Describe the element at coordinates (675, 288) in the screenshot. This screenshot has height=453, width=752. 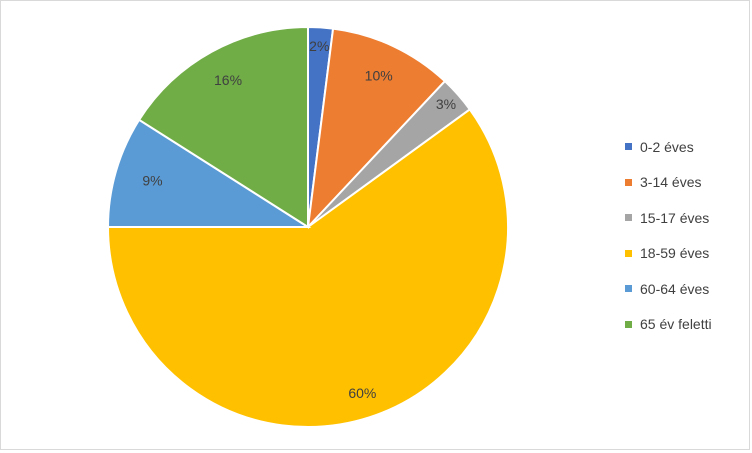
I see `legend-label: 60-64 éves` at that location.